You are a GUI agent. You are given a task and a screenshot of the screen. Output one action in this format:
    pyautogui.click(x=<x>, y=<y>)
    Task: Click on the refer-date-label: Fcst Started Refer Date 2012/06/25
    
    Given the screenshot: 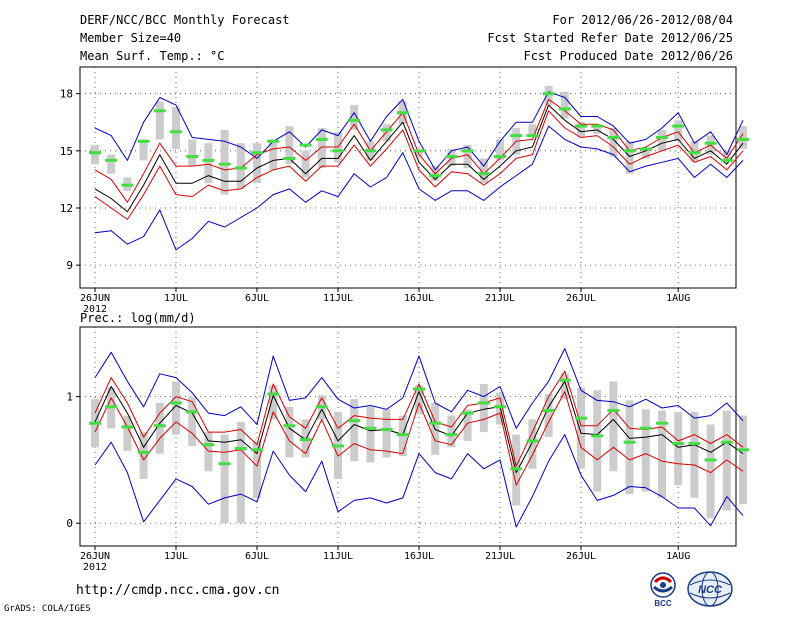 What is the action you would take?
    pyautogui.click(x=610, y=38)
    